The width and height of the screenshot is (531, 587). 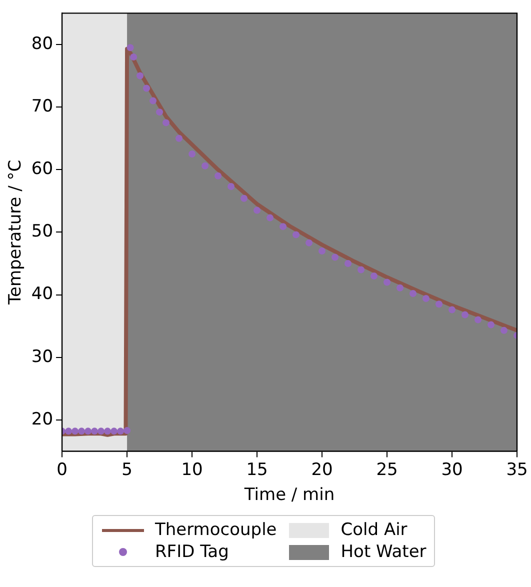 I want to click on y-tick-label: 40, so click(x=42, y=294).